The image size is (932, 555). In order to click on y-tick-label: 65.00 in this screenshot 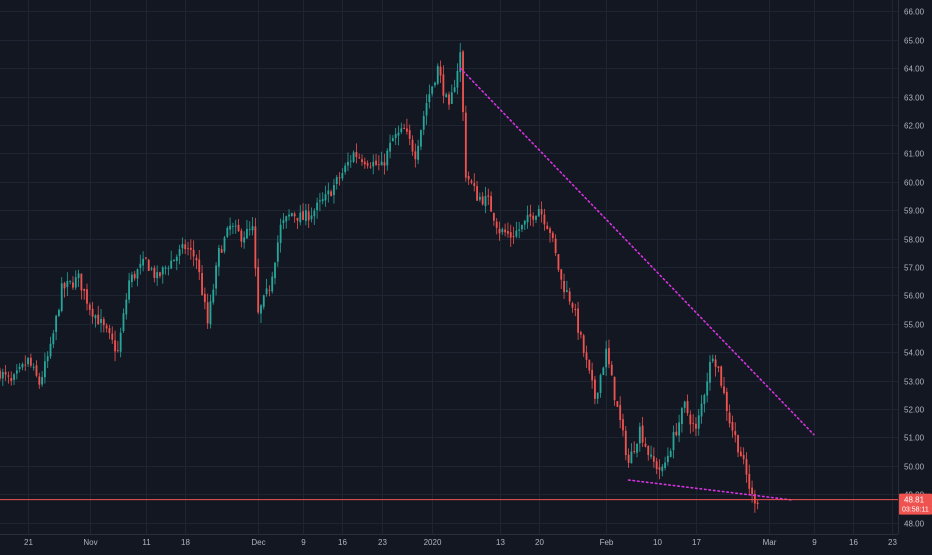, I will do `click(914, 41)`.